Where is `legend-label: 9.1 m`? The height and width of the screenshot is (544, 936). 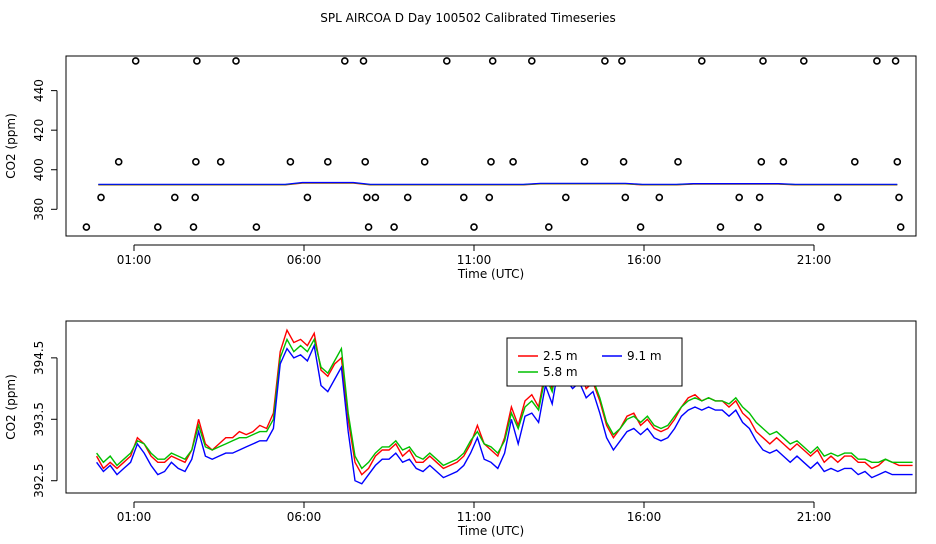
legend-label: 9.1 m is located at coordinates (644, 356).